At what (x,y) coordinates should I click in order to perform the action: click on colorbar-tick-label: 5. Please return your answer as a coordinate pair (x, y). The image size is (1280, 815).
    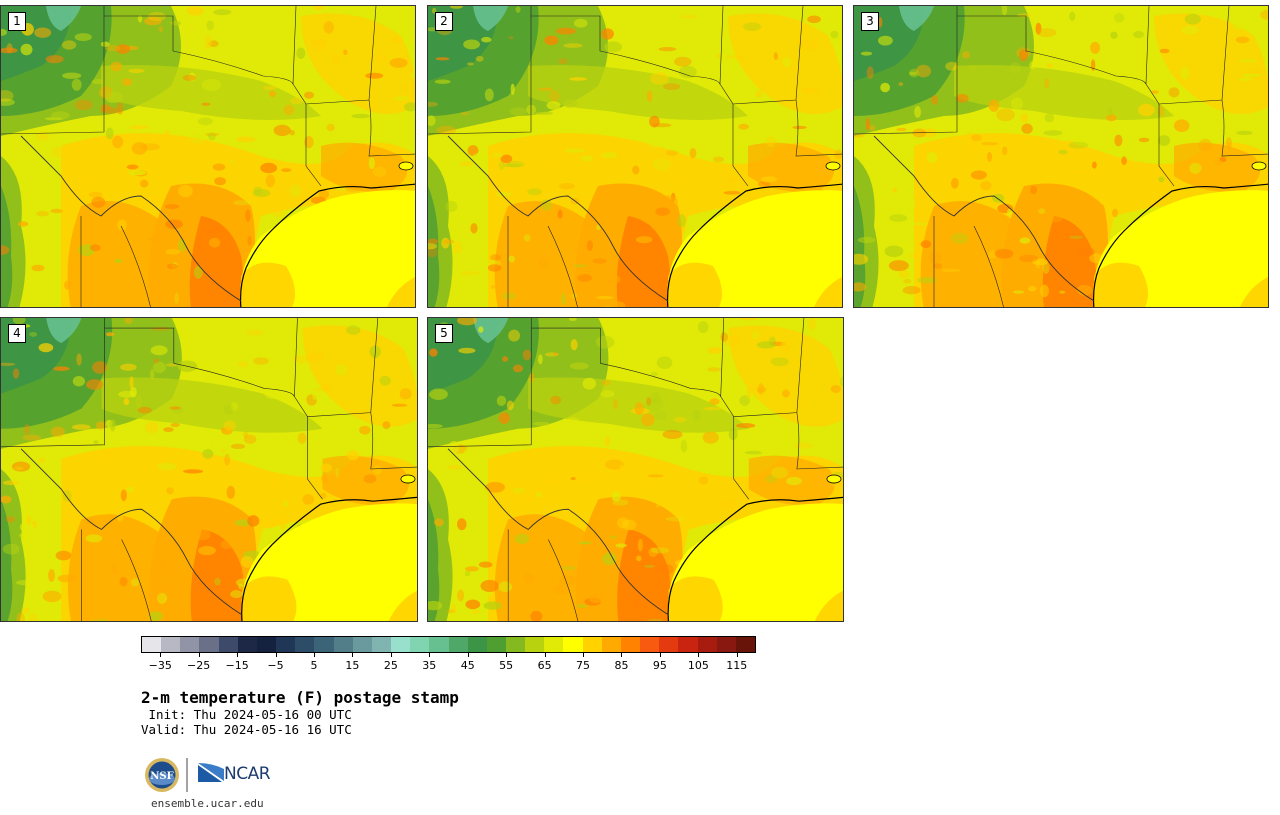
    Looking at the image, I should click on (314, 665).